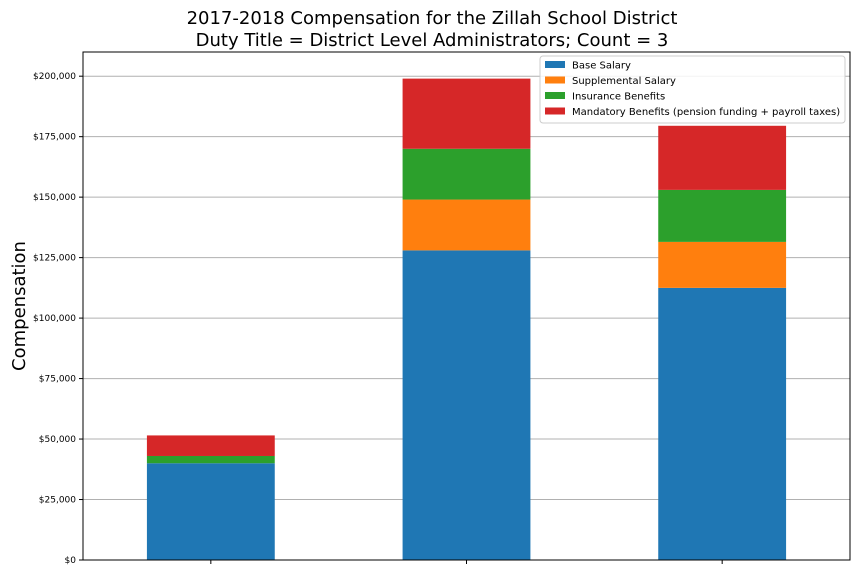  Describe the element at coordinates (54, 77) in the screenshot. I see `y-tick-label: $200,000` at that location.